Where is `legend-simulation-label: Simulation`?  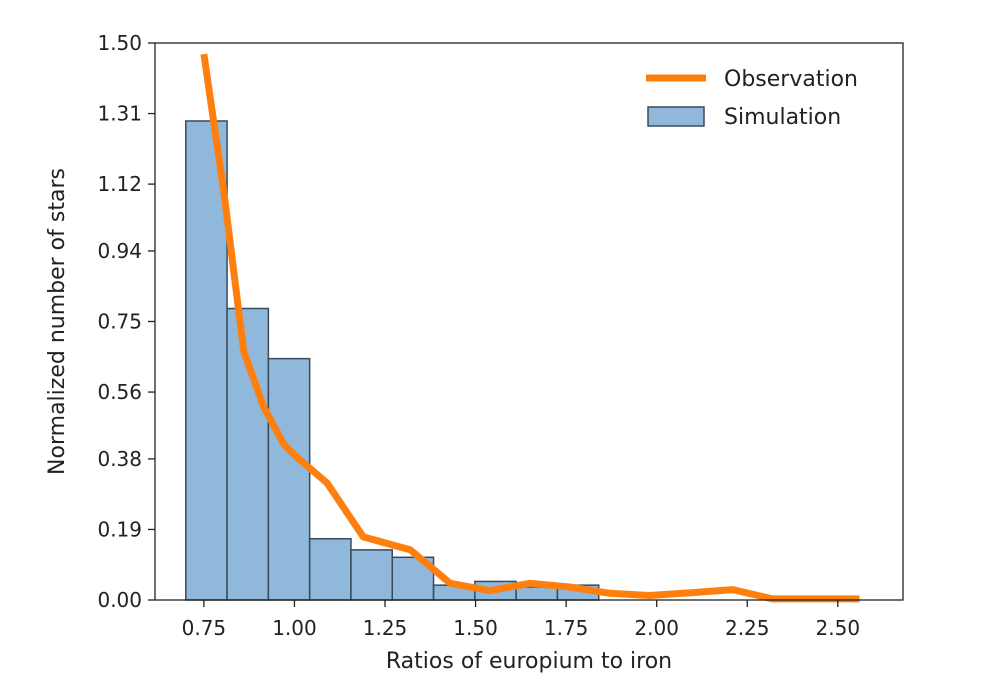 legend-simulation-label: Simulation is located at coordinates (782, 117).